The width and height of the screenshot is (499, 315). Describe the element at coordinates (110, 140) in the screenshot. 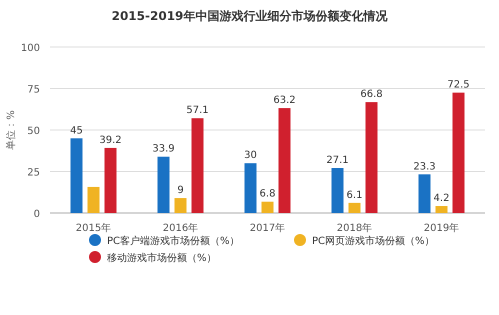

I see `data-label: 39.2` at that location.